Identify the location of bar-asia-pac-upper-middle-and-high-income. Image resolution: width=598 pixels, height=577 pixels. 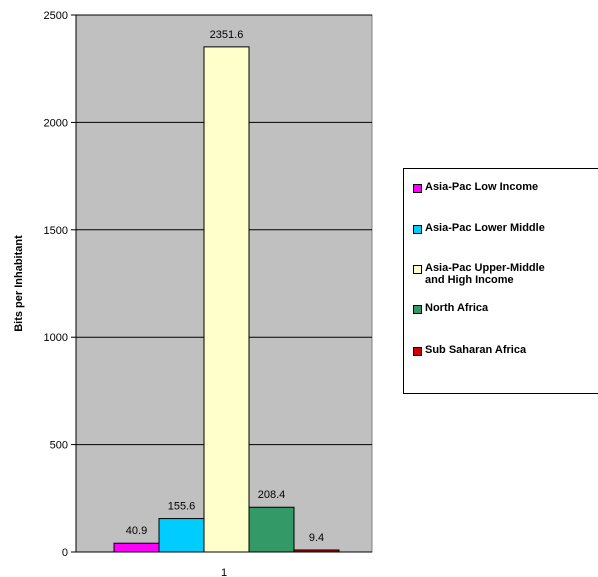
(226, 299).